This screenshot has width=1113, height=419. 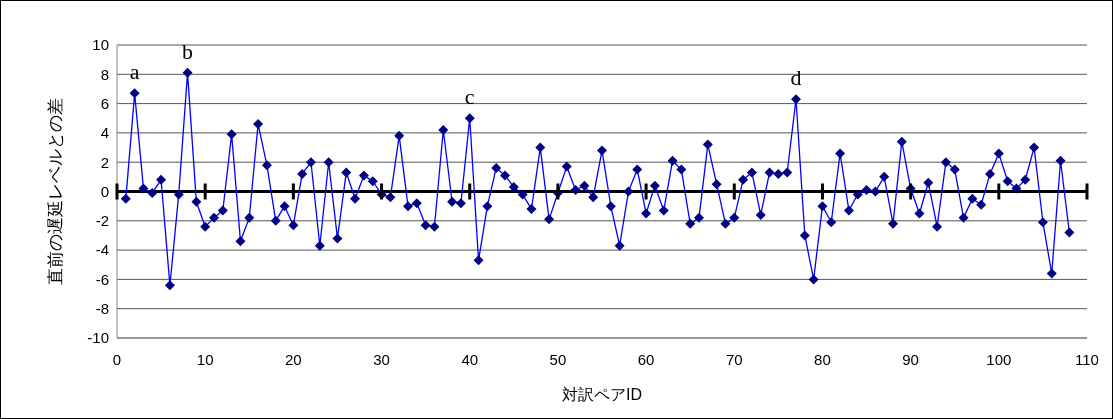 I want to click on y-tick-label: -10, so click(x=98, y=338).